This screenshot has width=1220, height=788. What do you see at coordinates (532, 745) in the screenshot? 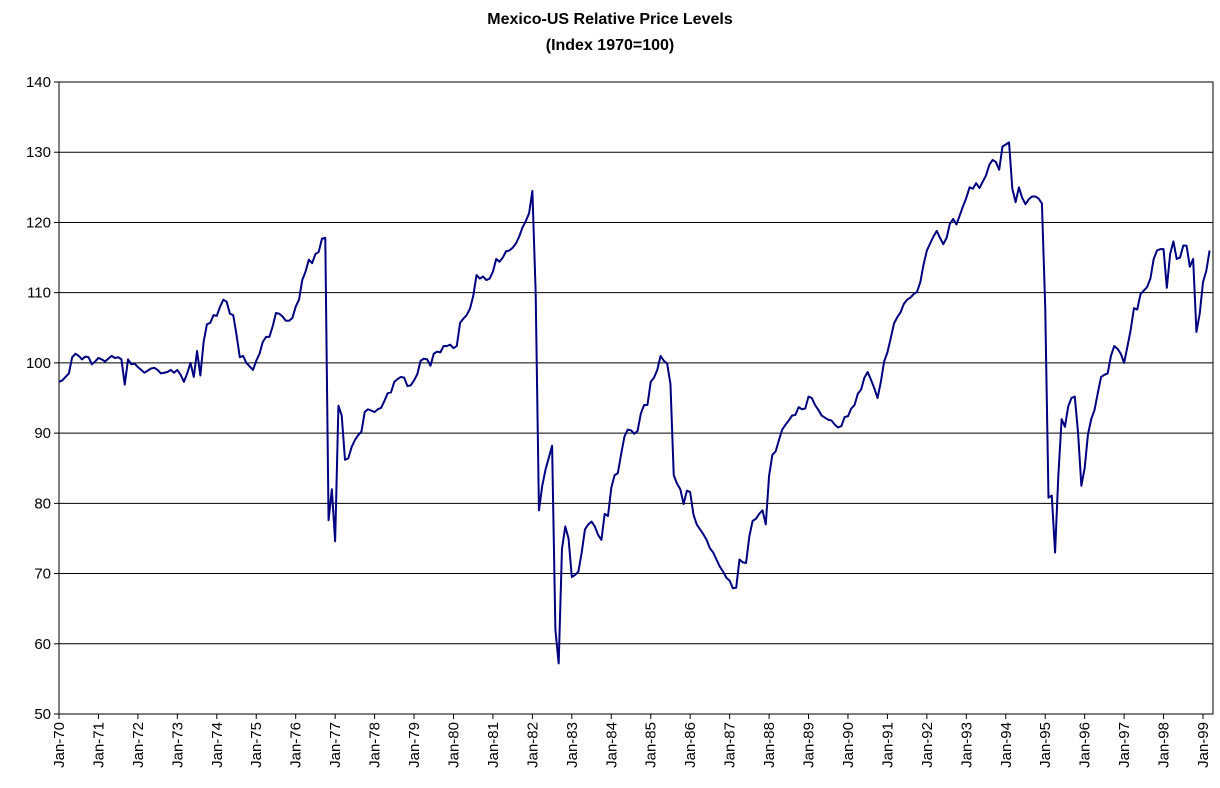
I see `x-tick-label: Jan-82` at bounding box center [532, 745].